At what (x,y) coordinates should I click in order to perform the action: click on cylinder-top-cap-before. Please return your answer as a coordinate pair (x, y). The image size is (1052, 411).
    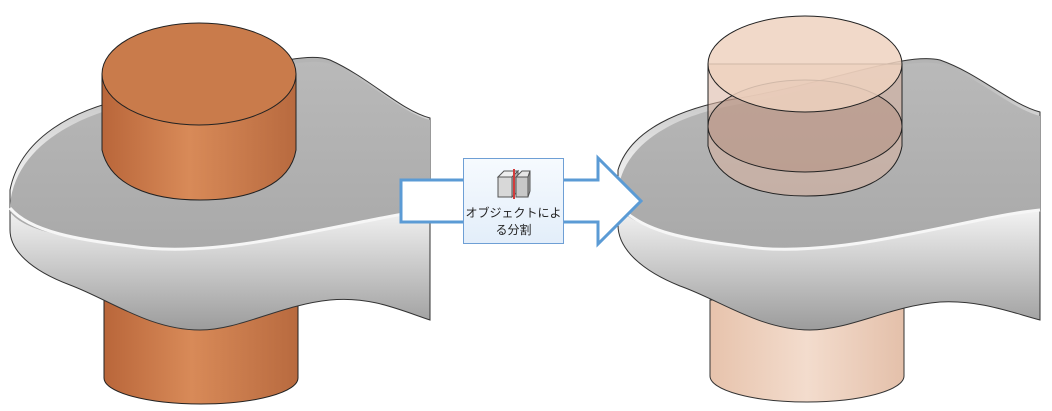
    Looking at the image, I should click on (199, 74).